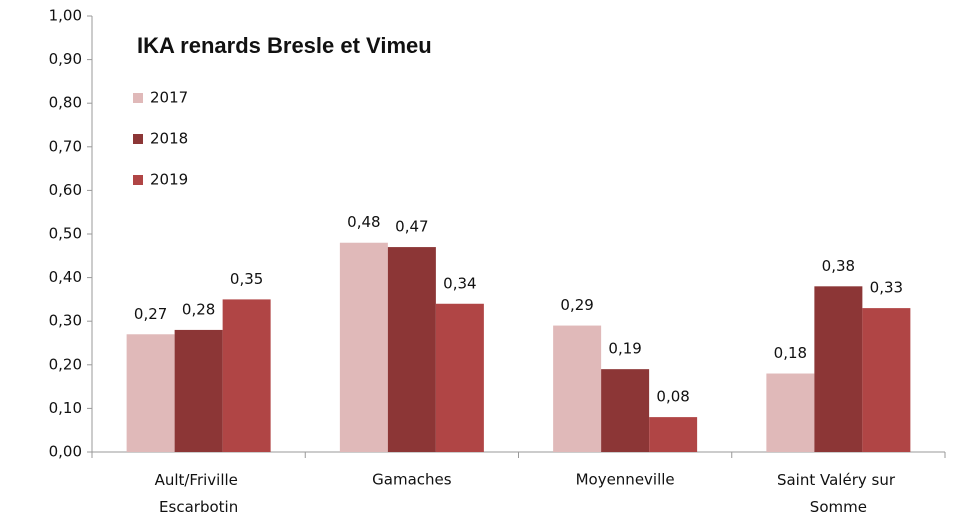  What do you see at coordinates (65, 452) in the screenshot?
I see `y-tick-label: 0,00` at bounding box center [65, 452].